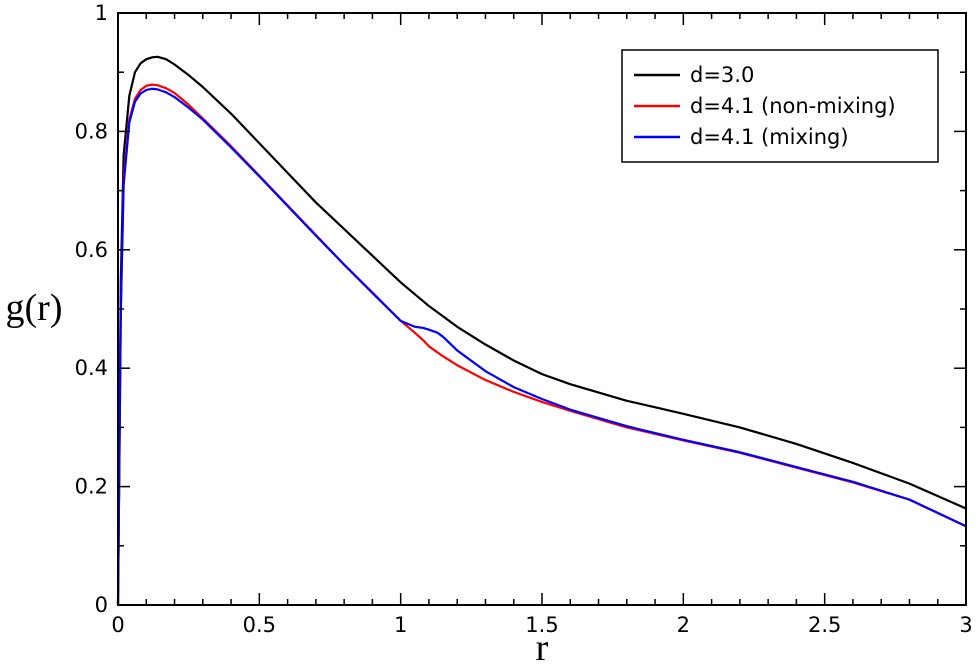 This screenshot has width=977, height=667. I want to click on legend: d=3.0 d=4.1 (non-mixing) d=4.1 (mixing), so click(780, 106).